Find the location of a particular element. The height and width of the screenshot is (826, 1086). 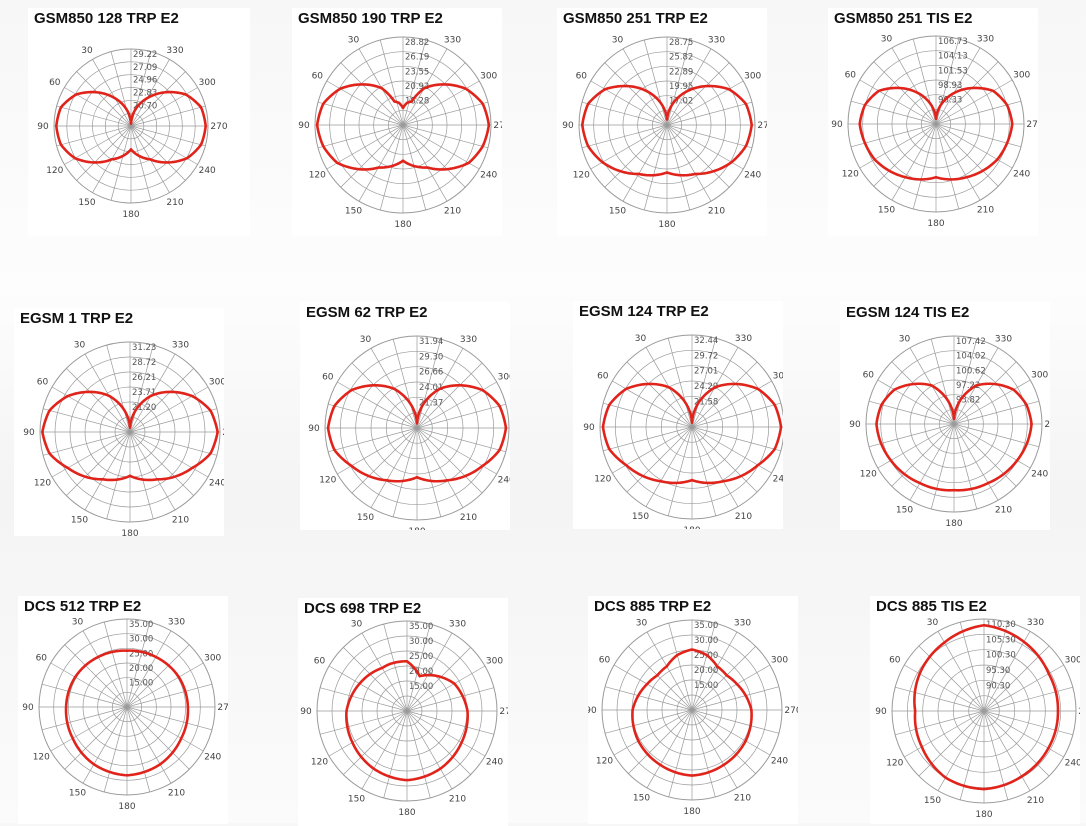

angle-tick-label: 270 is located at coordinates (1032, 125).